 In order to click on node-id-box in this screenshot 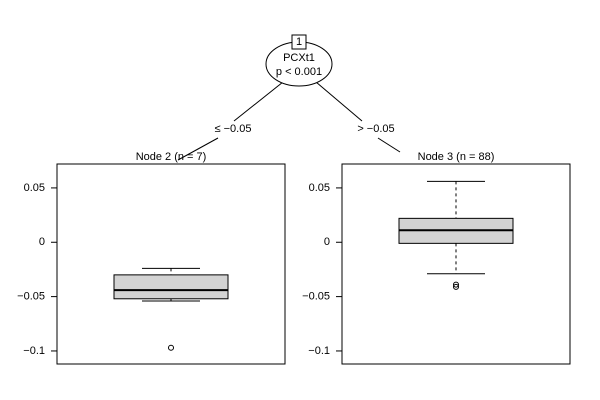, I will do `click(299, 42)`.